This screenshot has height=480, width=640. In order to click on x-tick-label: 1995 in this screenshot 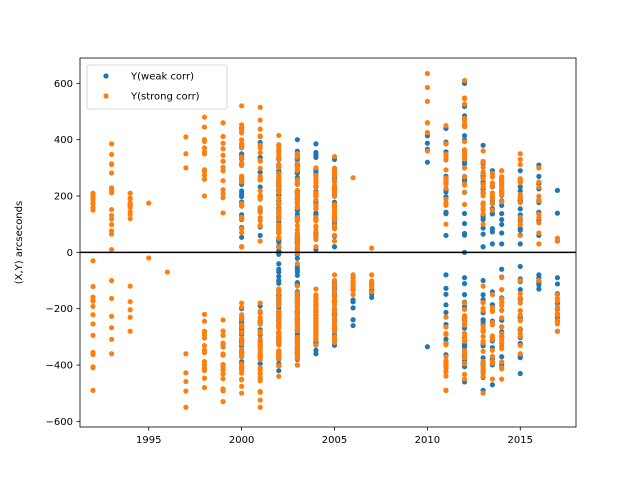, I will do `click(148, 440)`.